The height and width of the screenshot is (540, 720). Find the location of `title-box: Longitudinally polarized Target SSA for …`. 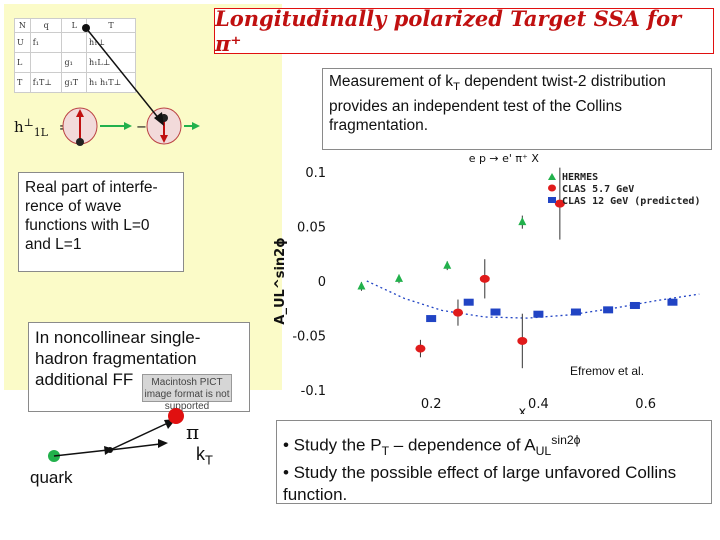

title-box: Longitudinally polarized Target SSA for … is located at coordinates (464, 31).